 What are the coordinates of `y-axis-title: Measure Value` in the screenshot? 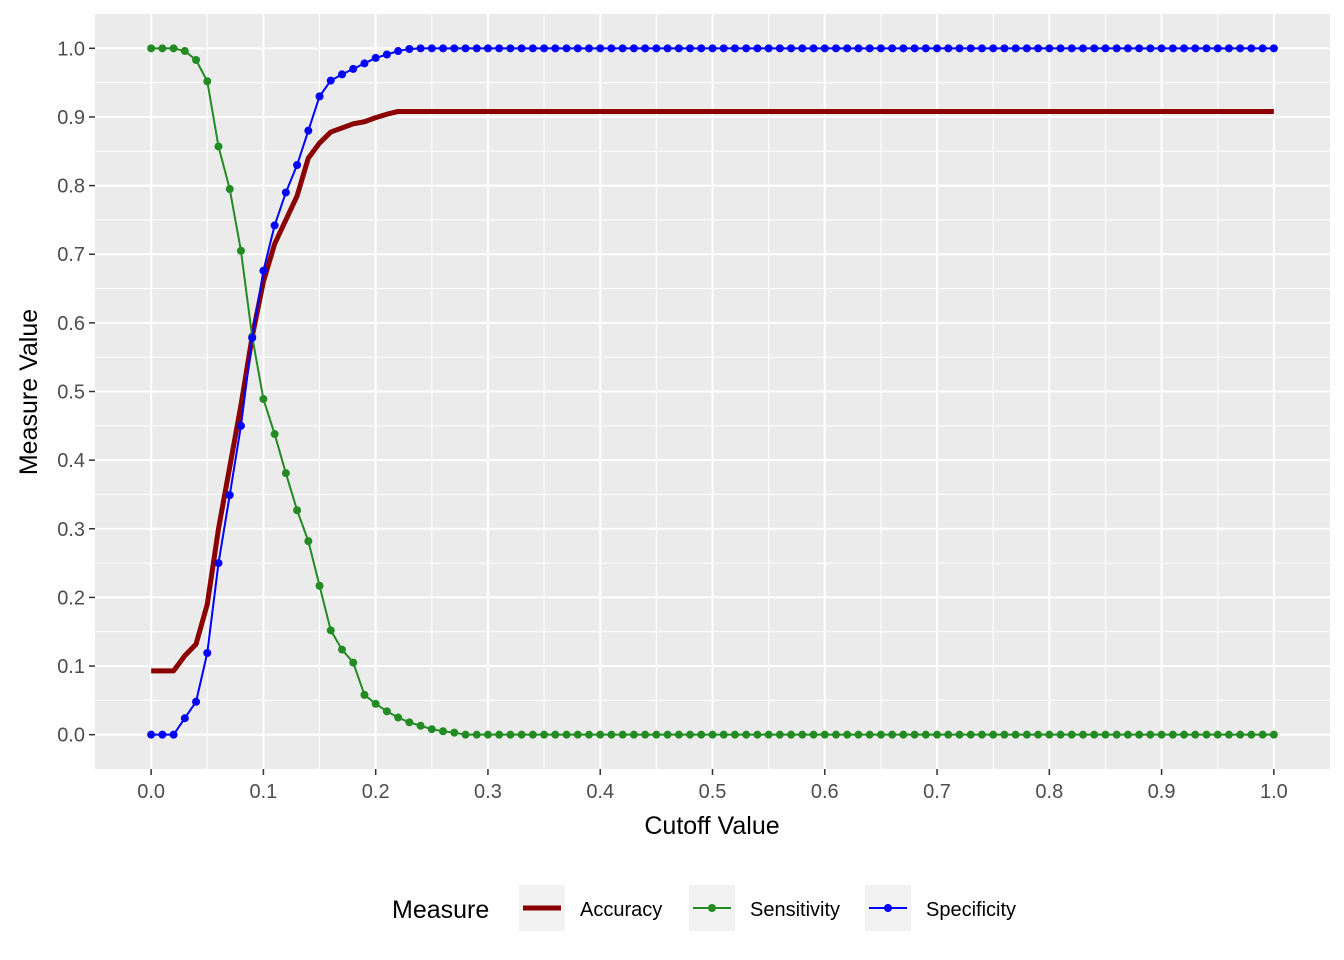 It's located at (29, 392).